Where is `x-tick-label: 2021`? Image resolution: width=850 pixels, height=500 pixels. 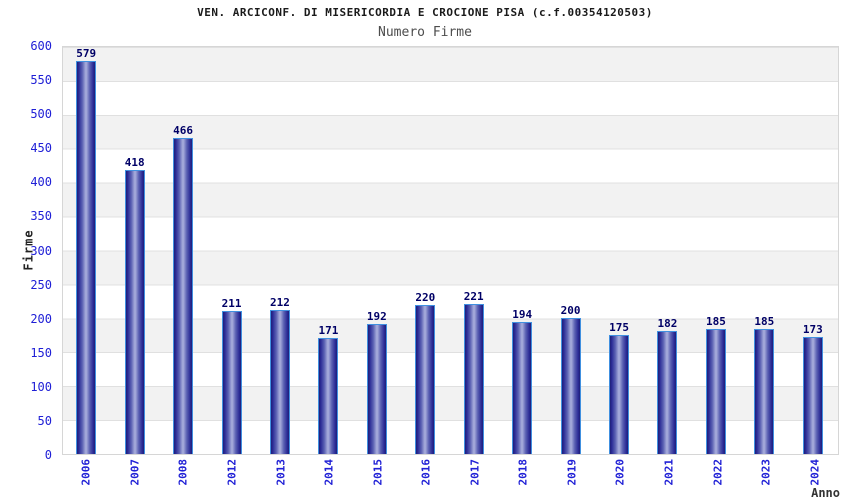
x-tick-label: 2021 is located at coordinates (669, 472).